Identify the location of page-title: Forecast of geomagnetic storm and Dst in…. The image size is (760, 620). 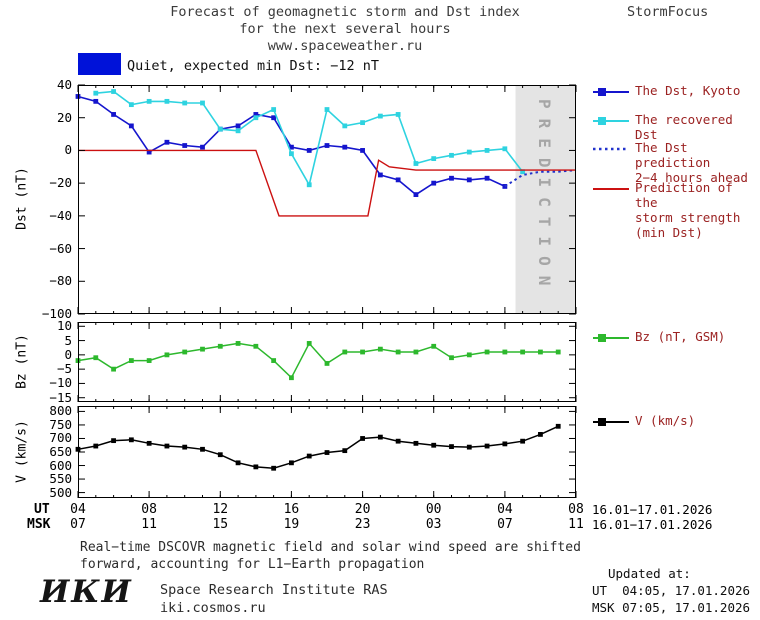
(345, 29).